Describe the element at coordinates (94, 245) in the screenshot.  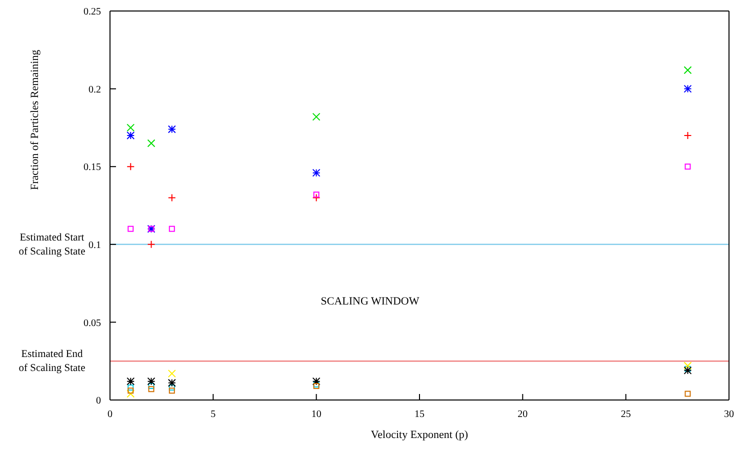
I see `y-tick-label: 0.1` at that location.